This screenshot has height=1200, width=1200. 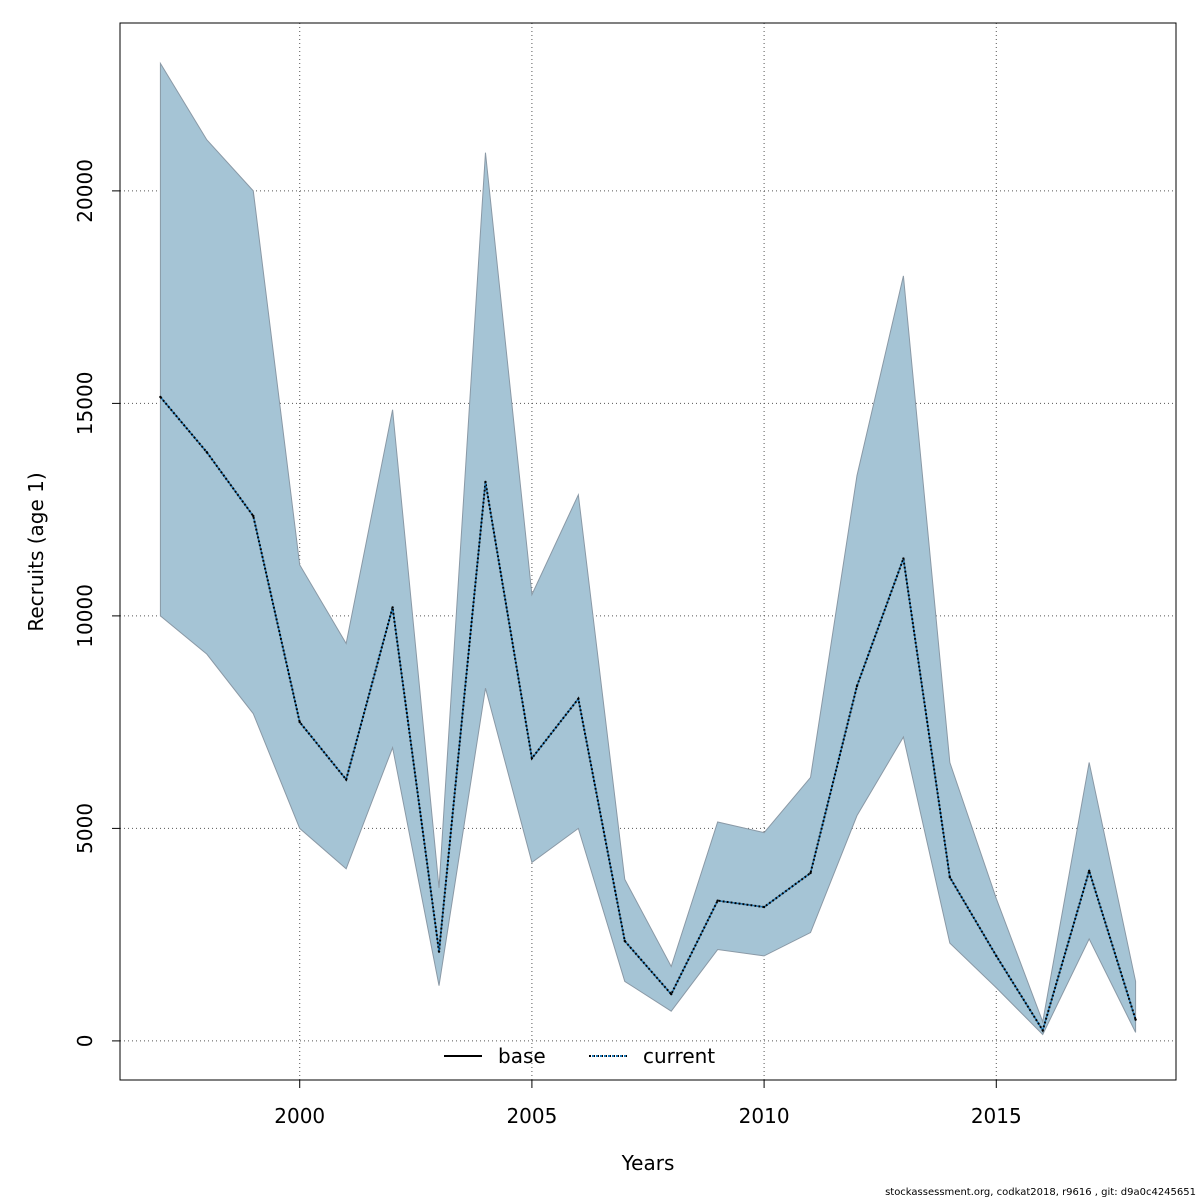 I want to click on x-tick-label: 2005, so click(x=531, y=1116).